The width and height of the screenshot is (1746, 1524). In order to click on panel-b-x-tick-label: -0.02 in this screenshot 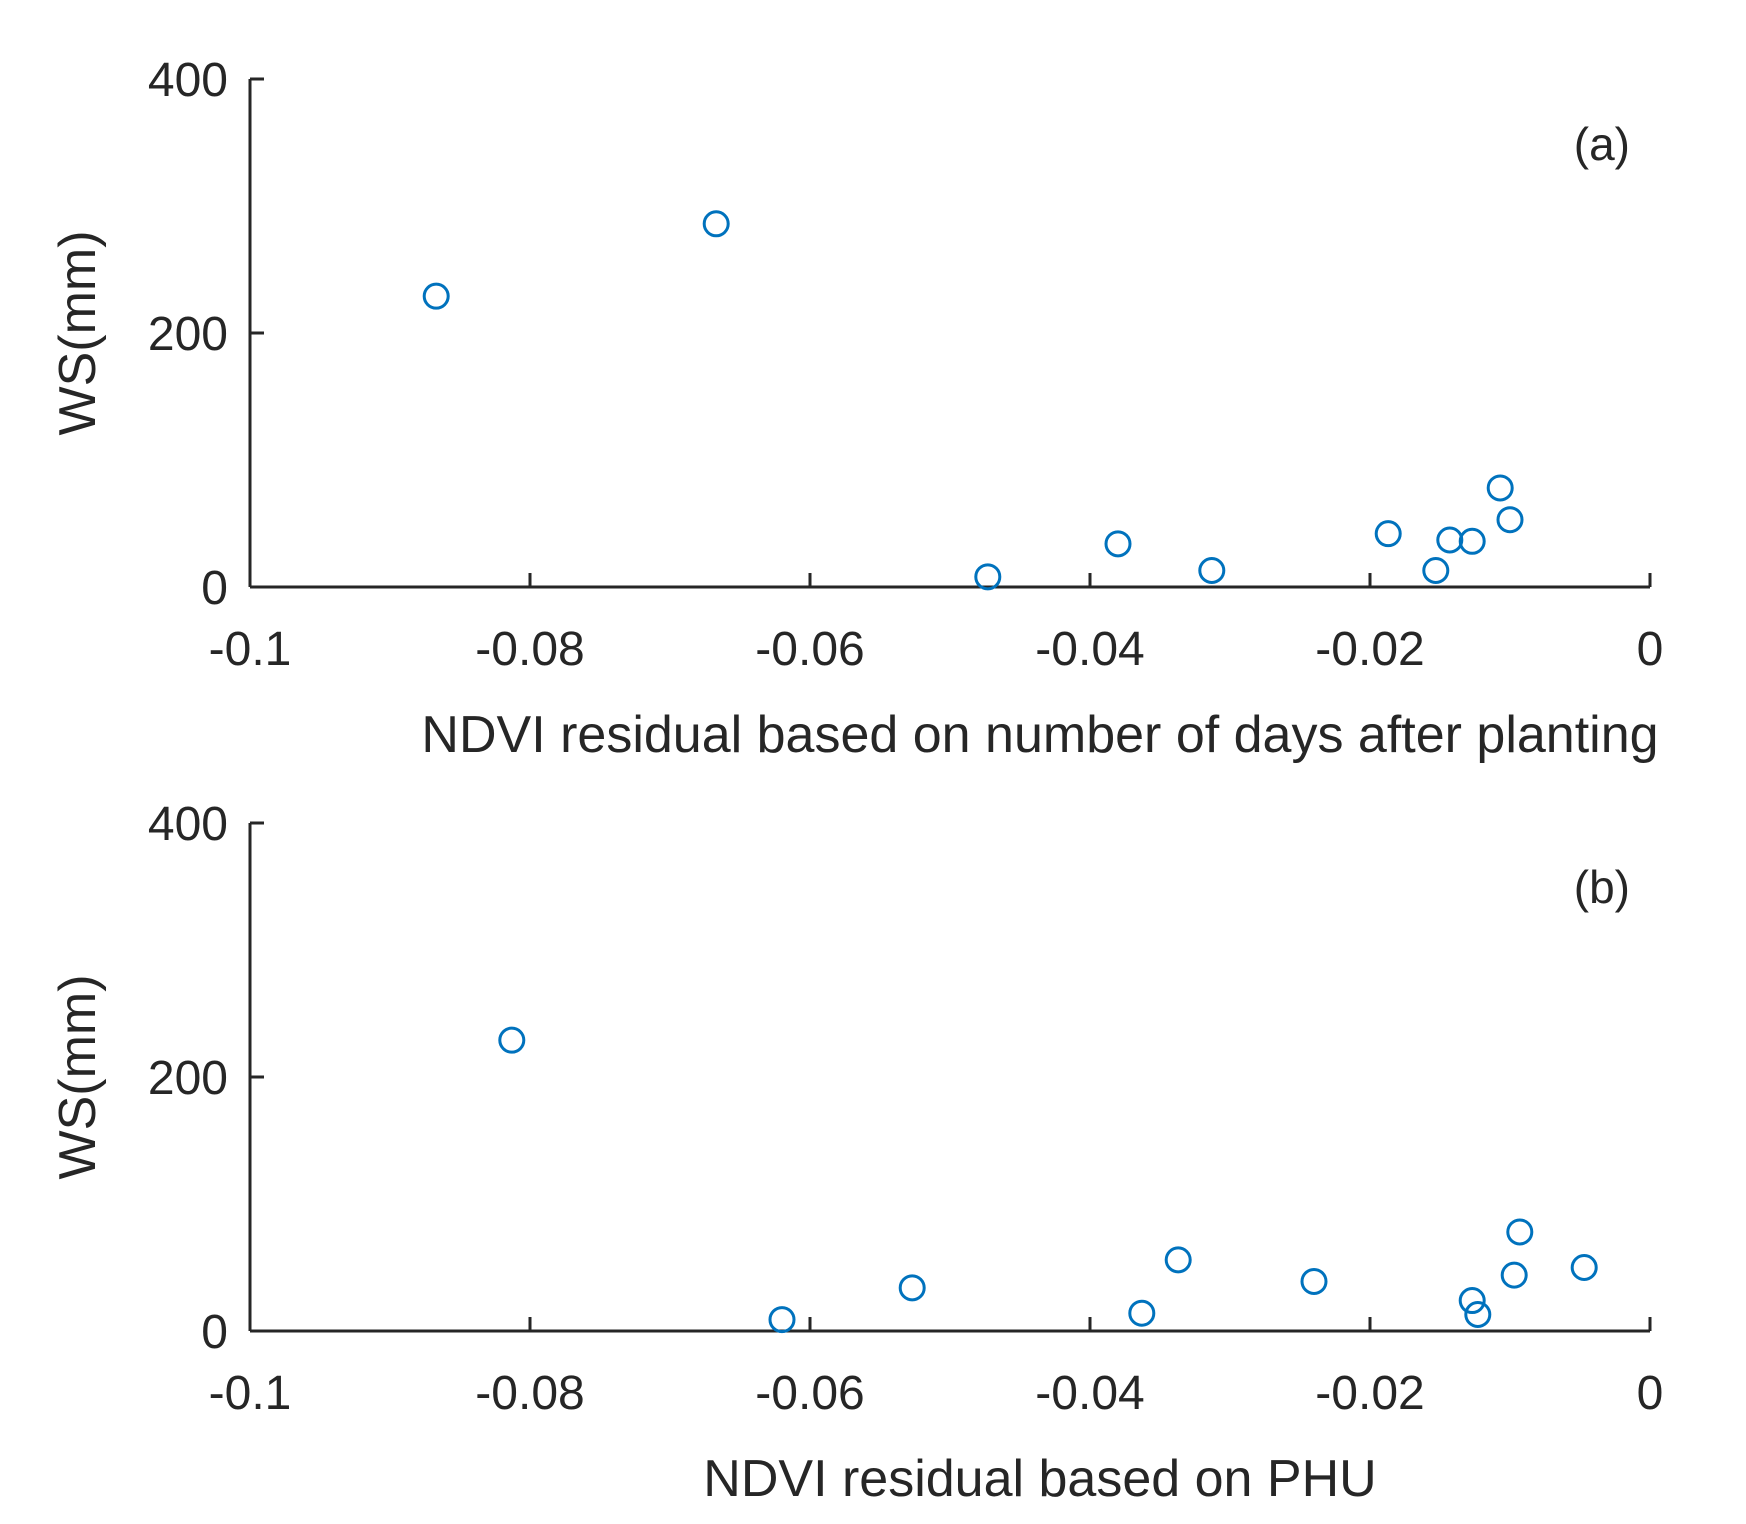, I will do `click(1369, 1393)`.